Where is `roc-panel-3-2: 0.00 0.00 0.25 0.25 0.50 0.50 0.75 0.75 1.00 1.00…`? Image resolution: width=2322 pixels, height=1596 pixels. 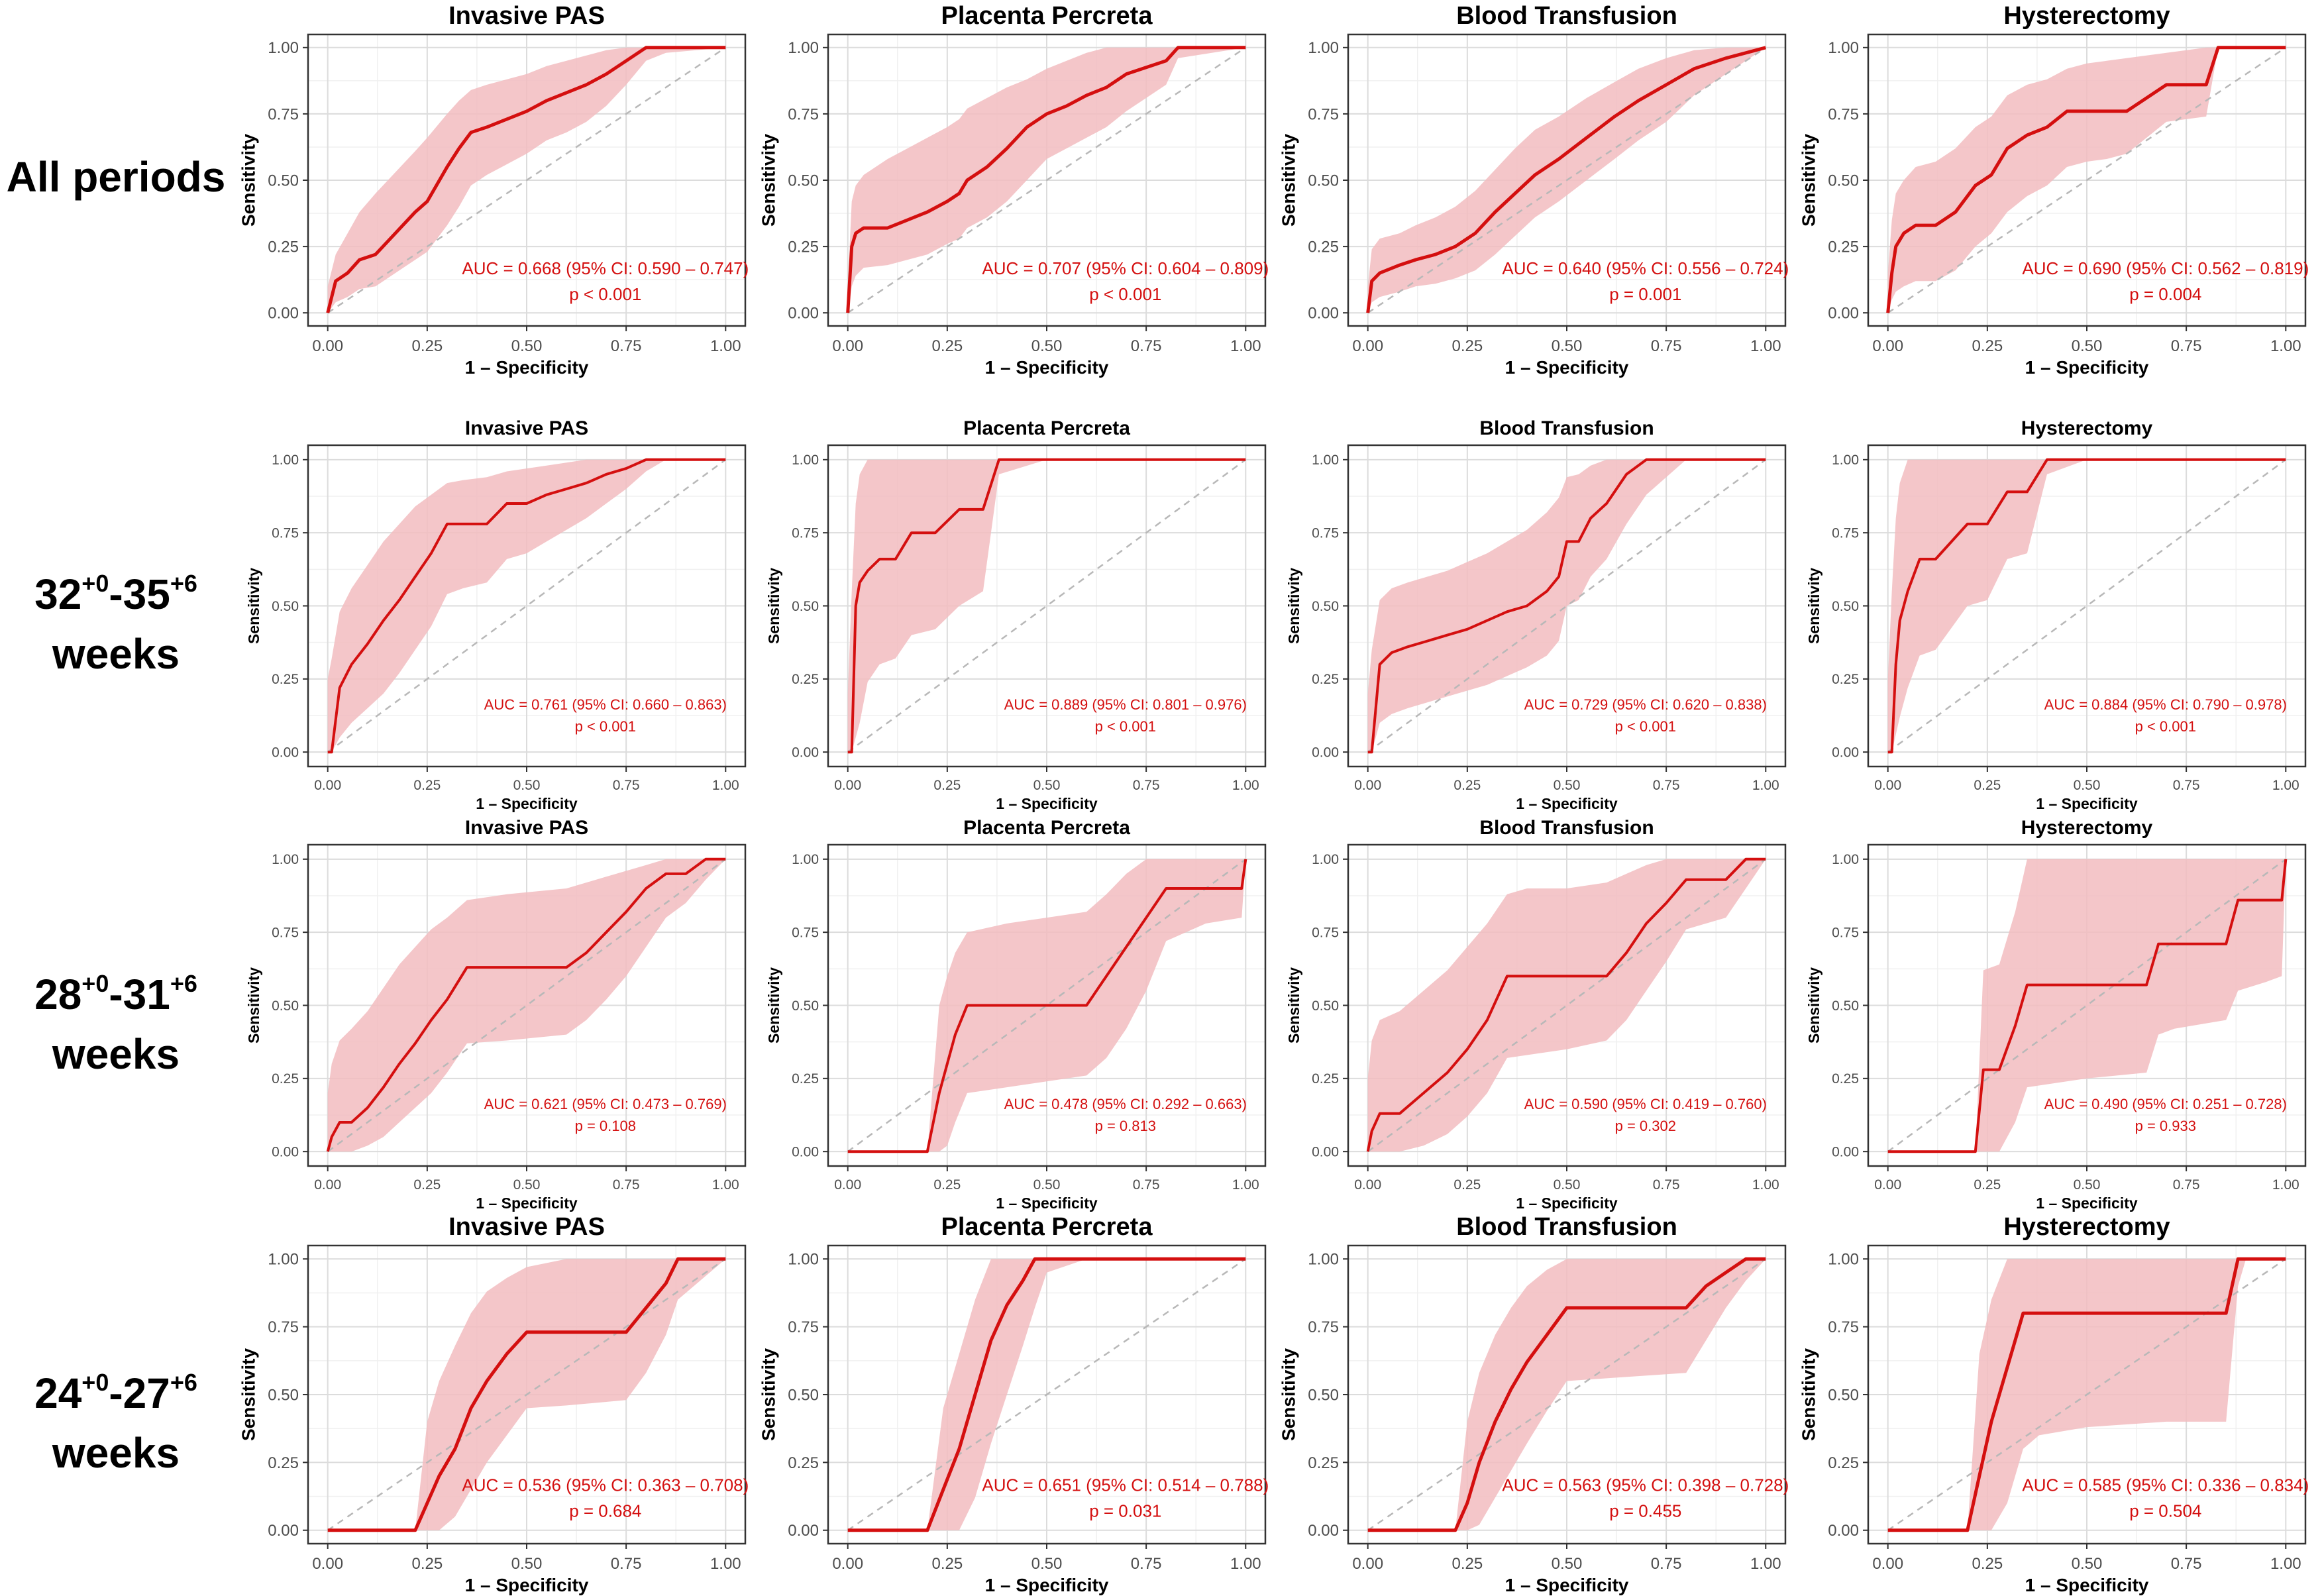 roc-panel-3-2: 0.00 0.00 0.25 0.25 0.50 0.50 0.75 0.75 1.00 1.00… is located at coordinates (1016, 1014).